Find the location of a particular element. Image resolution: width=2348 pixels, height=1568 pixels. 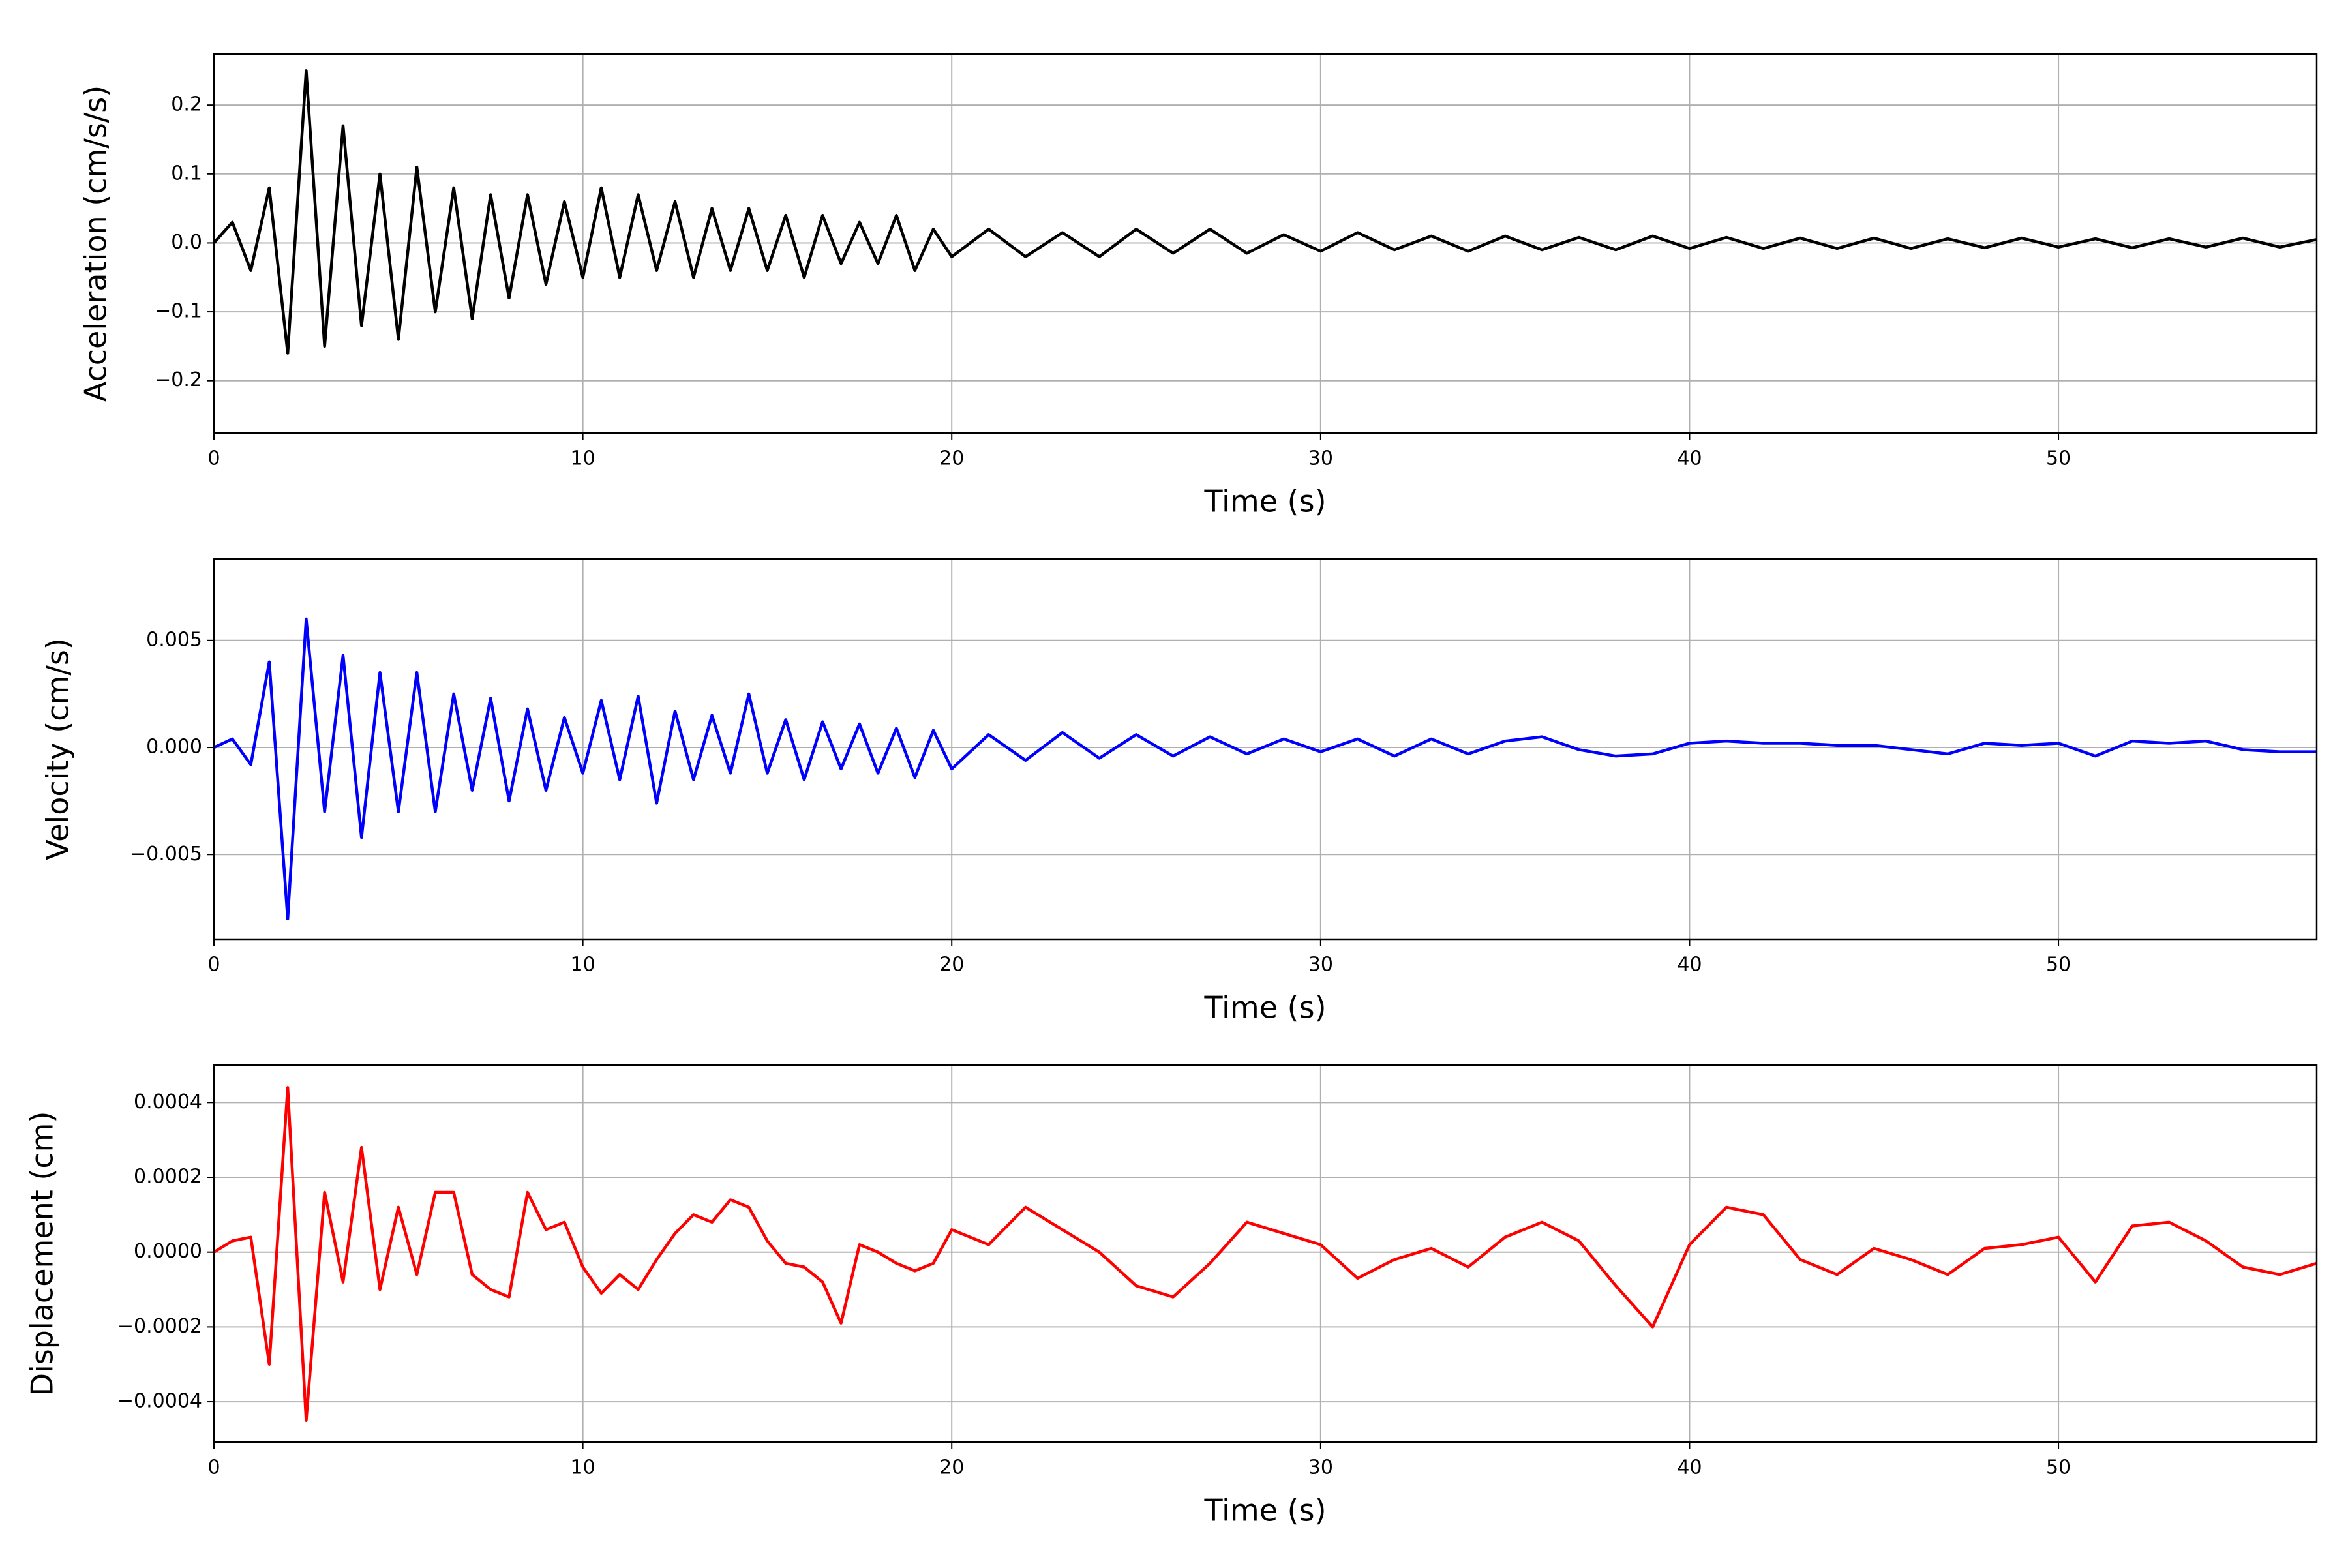

y-tick-label: −0.0004 is located at coordinates (160, 1401).